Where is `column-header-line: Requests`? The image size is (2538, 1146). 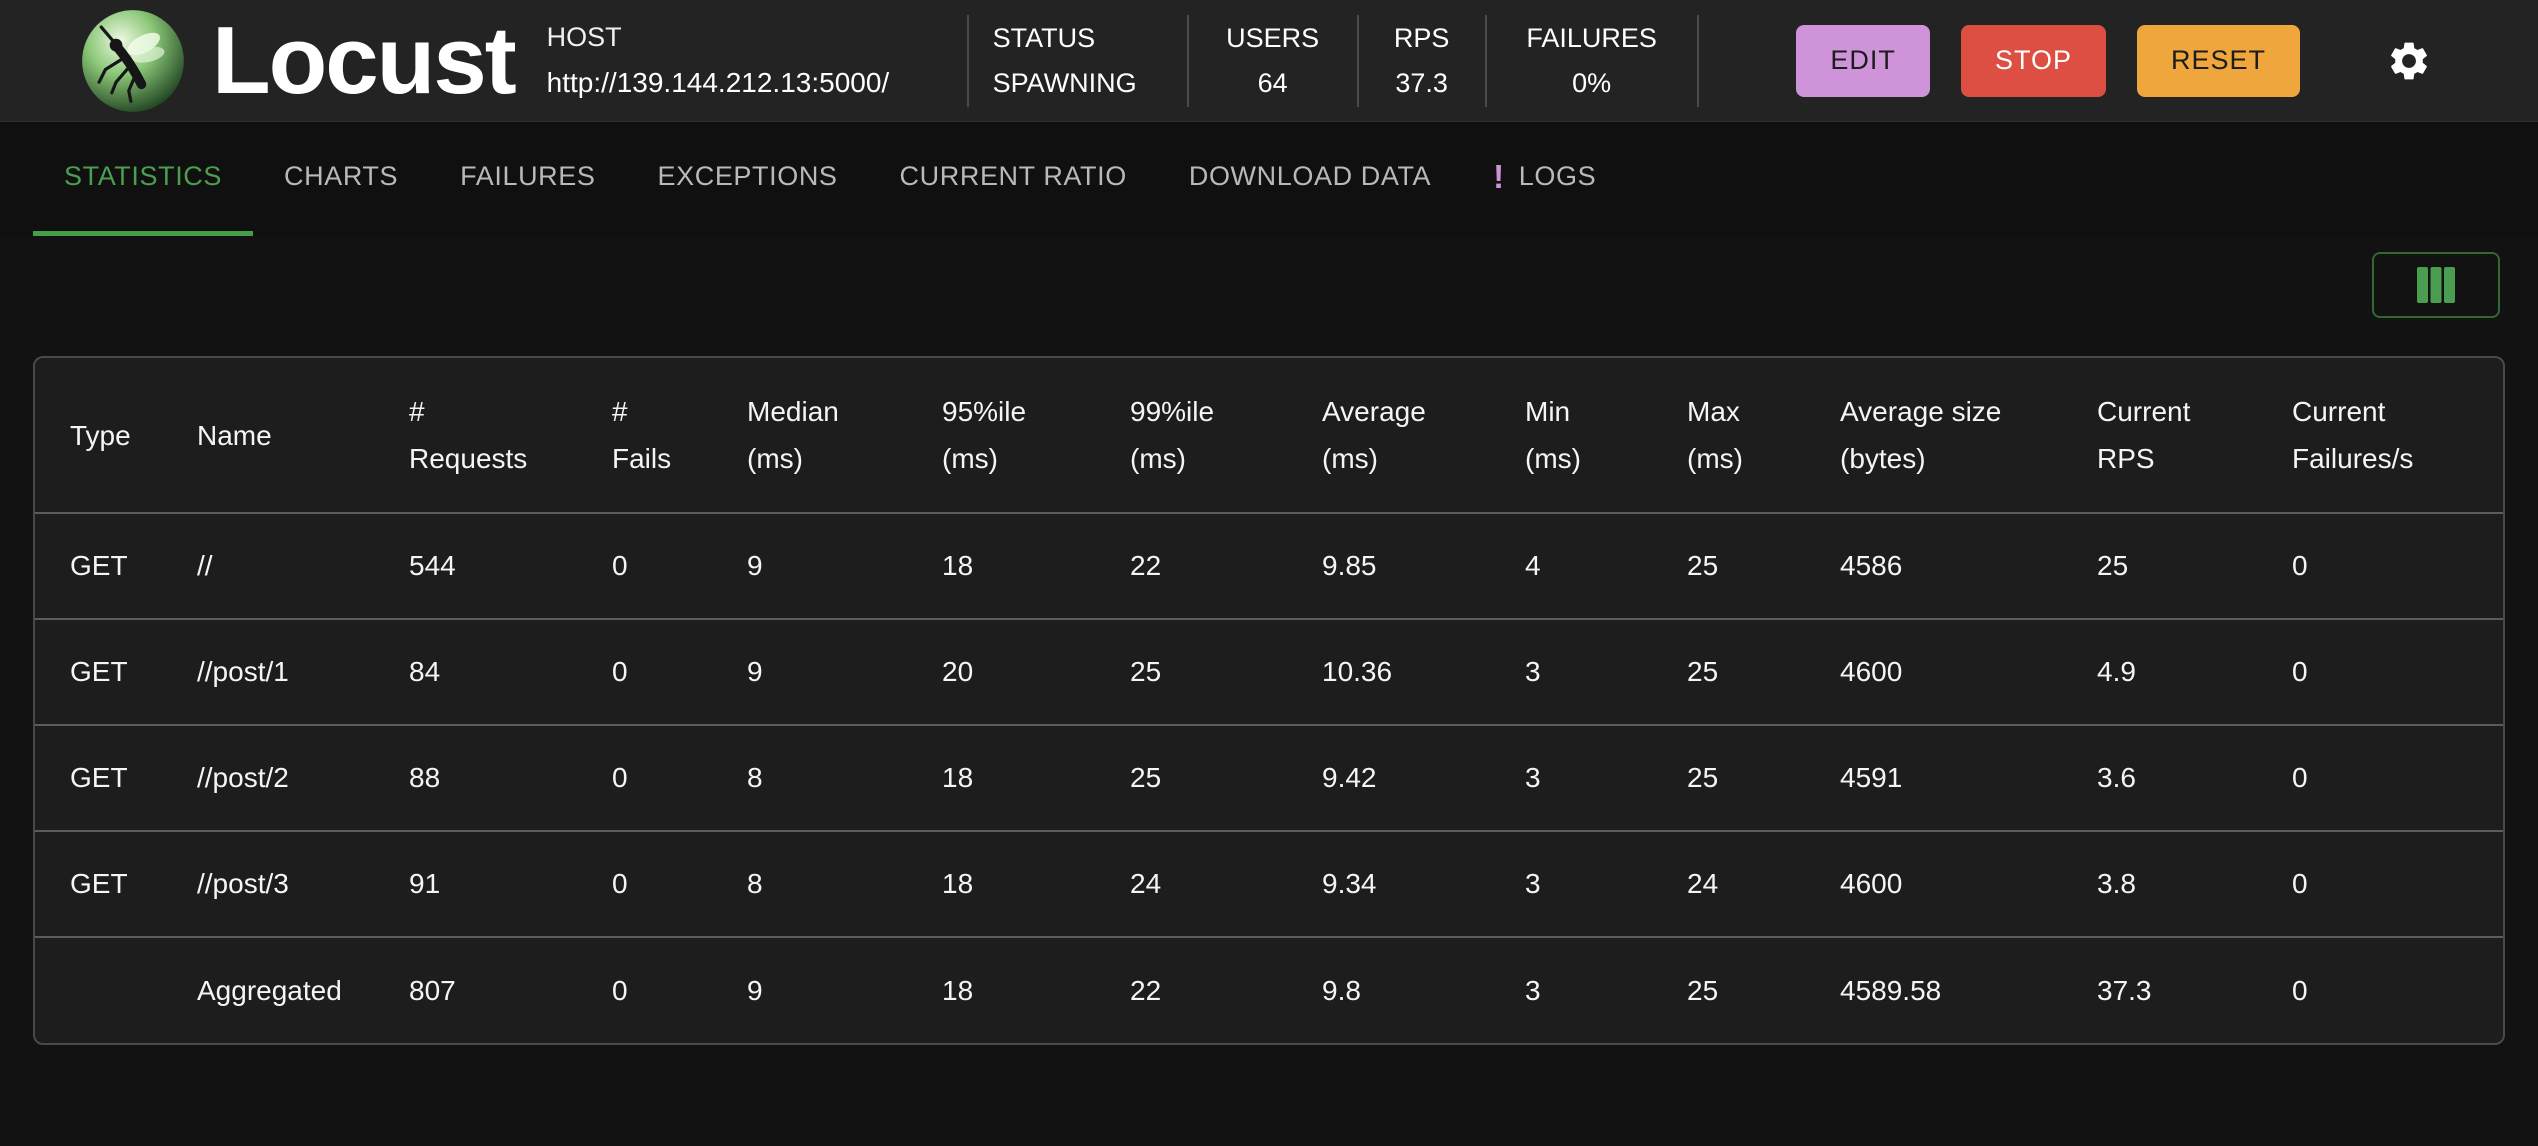 column-header-line: Requests is located at coordinates (468, 458).